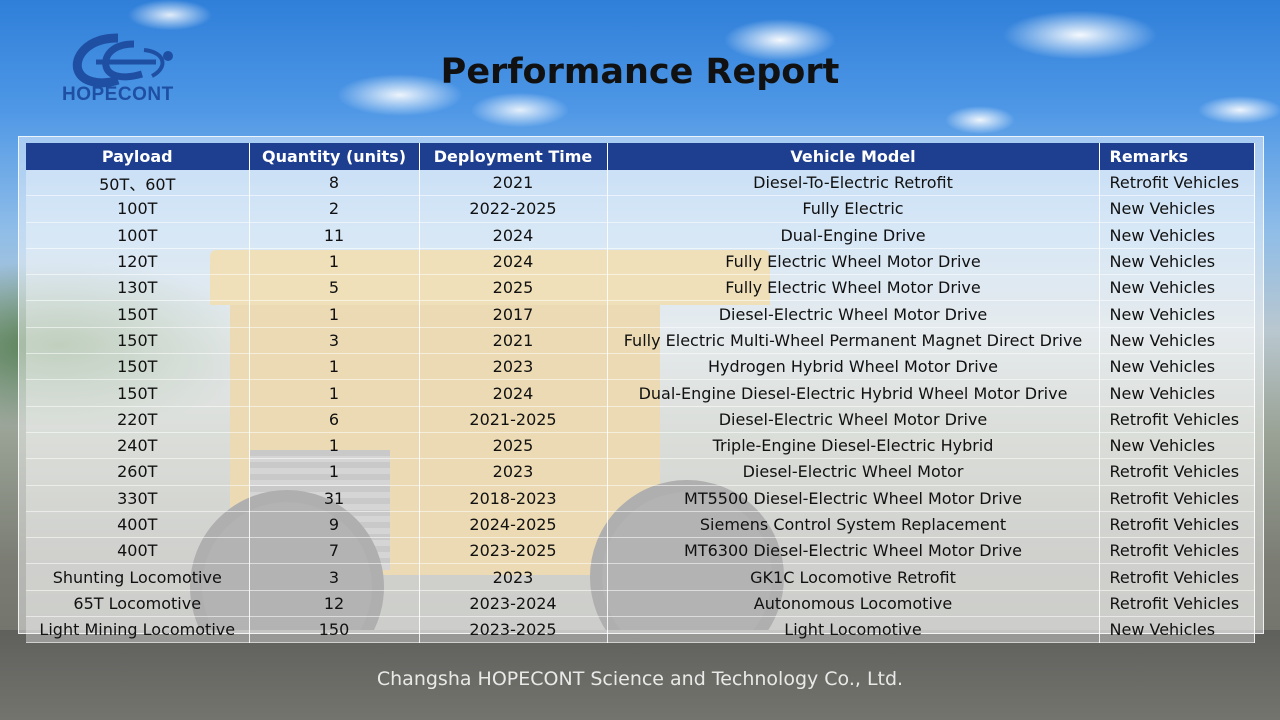 This screenshot has width=1280, height=720. I want to click on cell-quantity: 9, so click(334, 525).